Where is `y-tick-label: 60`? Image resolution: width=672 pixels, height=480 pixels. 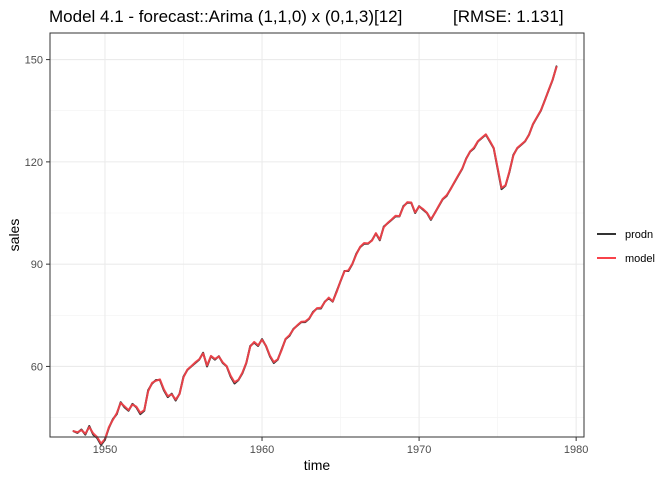
y-tick-label: 60 is located at coordinates (37, 367).